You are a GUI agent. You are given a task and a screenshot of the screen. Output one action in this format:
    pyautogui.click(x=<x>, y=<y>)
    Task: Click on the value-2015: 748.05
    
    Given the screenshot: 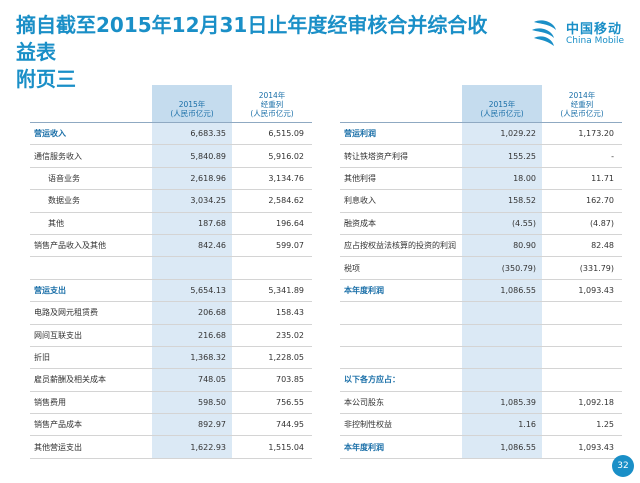 What is the action you would take?
    pyautogui.click(x=192, y=380)
    